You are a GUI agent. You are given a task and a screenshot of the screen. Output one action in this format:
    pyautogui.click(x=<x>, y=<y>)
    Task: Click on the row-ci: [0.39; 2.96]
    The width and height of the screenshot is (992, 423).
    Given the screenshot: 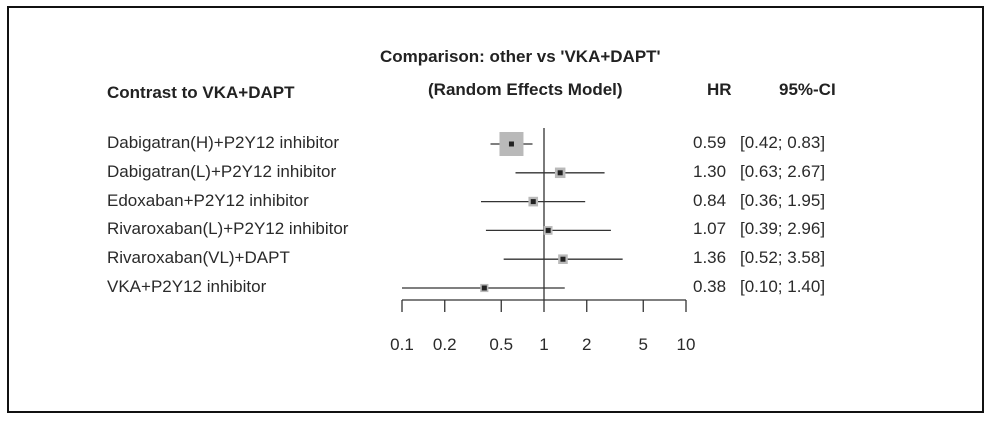 What is the action you would take?
    pyautogui.click(x=783, y=229)
    